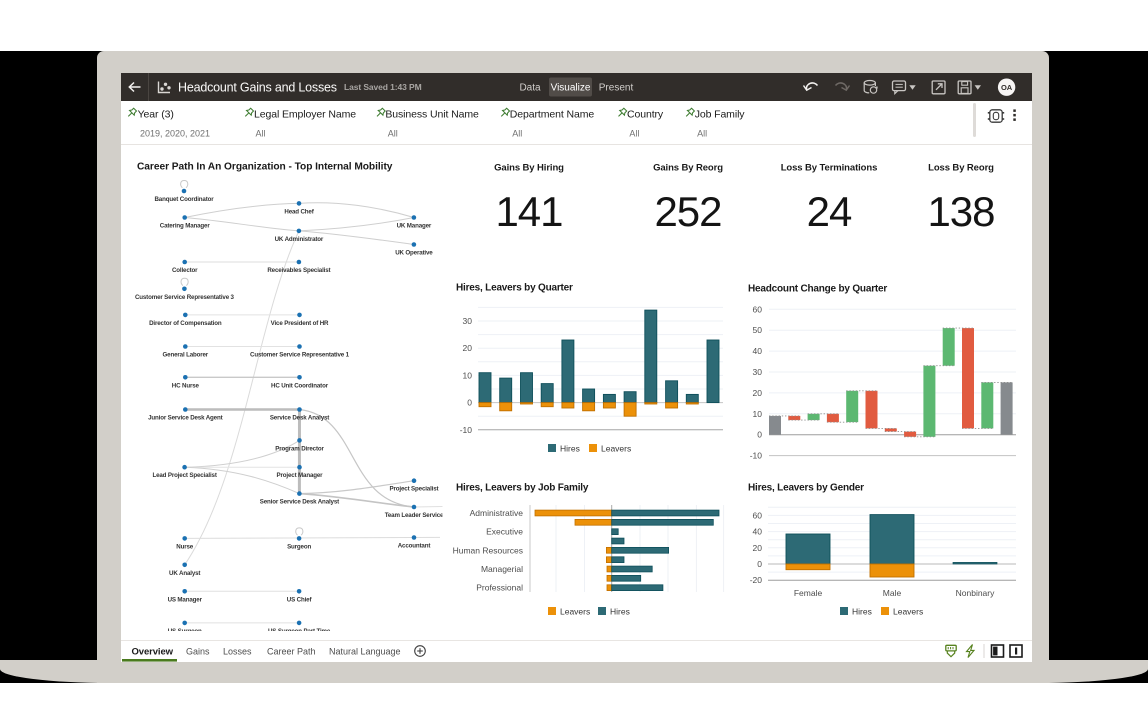 Image resolution: width=1148 pixels, height=724 pixels. I want to click on svg-text: Collector, so click(185, 270).